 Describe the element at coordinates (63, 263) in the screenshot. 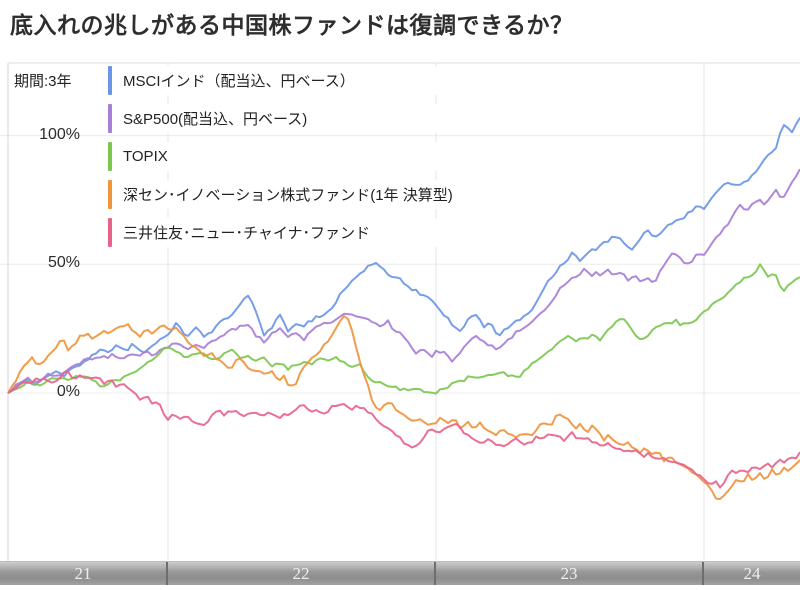

I see `y-axis-tick-label: 50%` at that location.